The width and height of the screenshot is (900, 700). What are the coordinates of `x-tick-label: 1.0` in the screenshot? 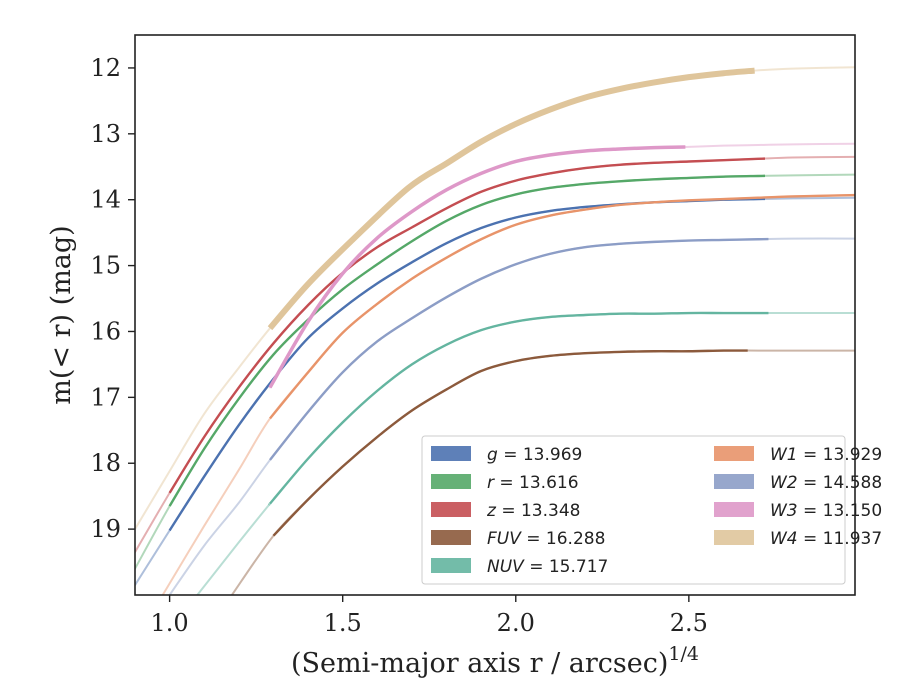 It's located at (170, 623).